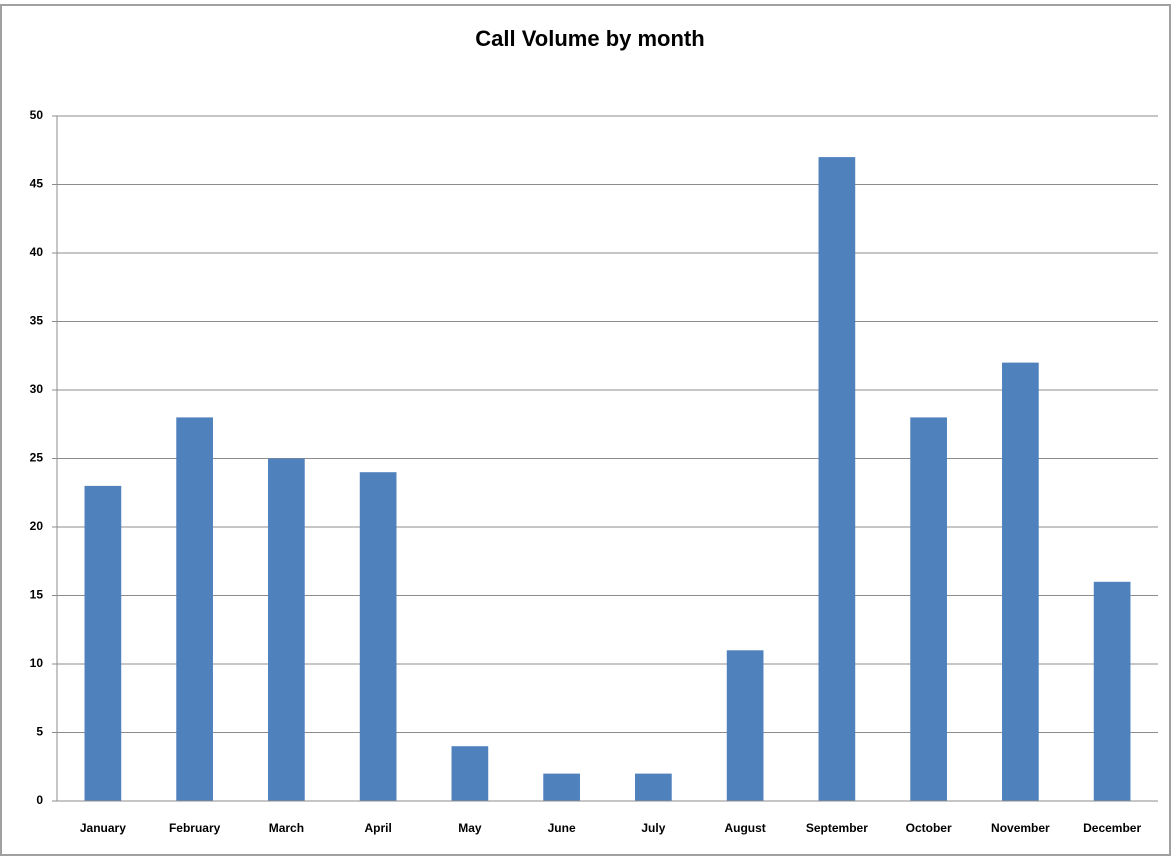  Describe the element at coordinates (377, 828) in the screenshot. I see `x-tick-label: April` at that location.